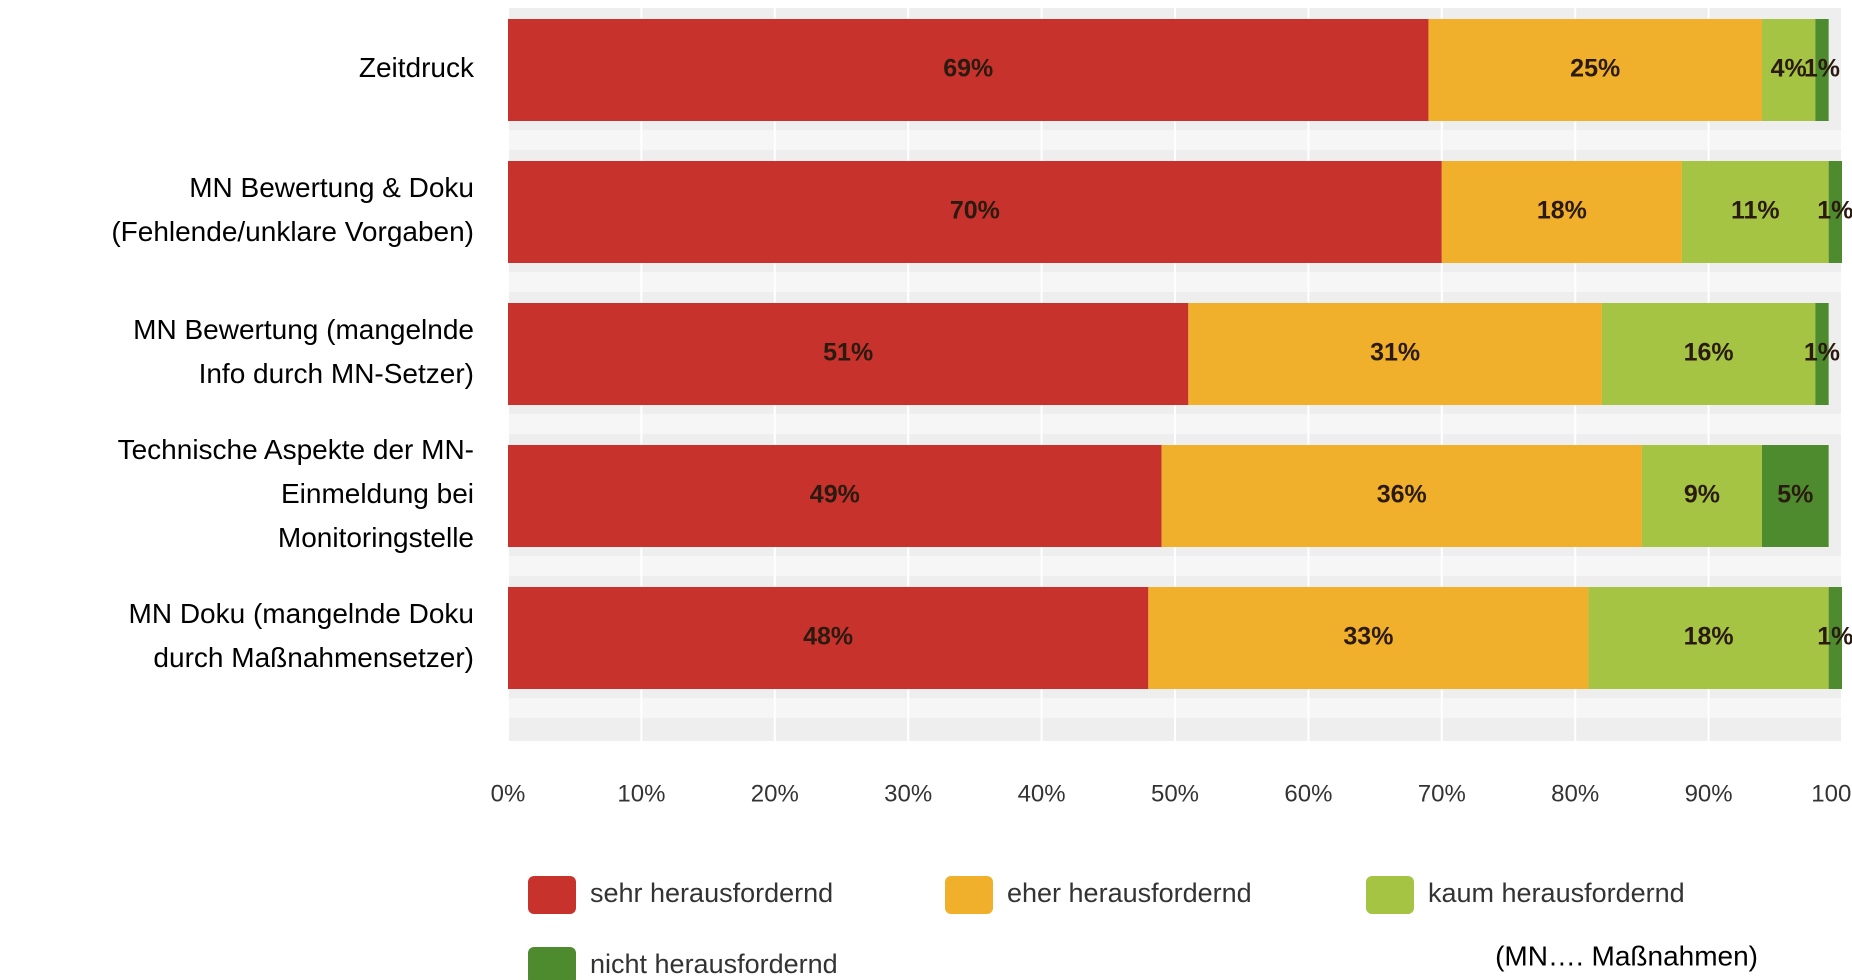  What do you see at coordinates (1042, 793) in the screenshot?
I see `x-tick-label: 40%` at bounding box center [1042, 793].